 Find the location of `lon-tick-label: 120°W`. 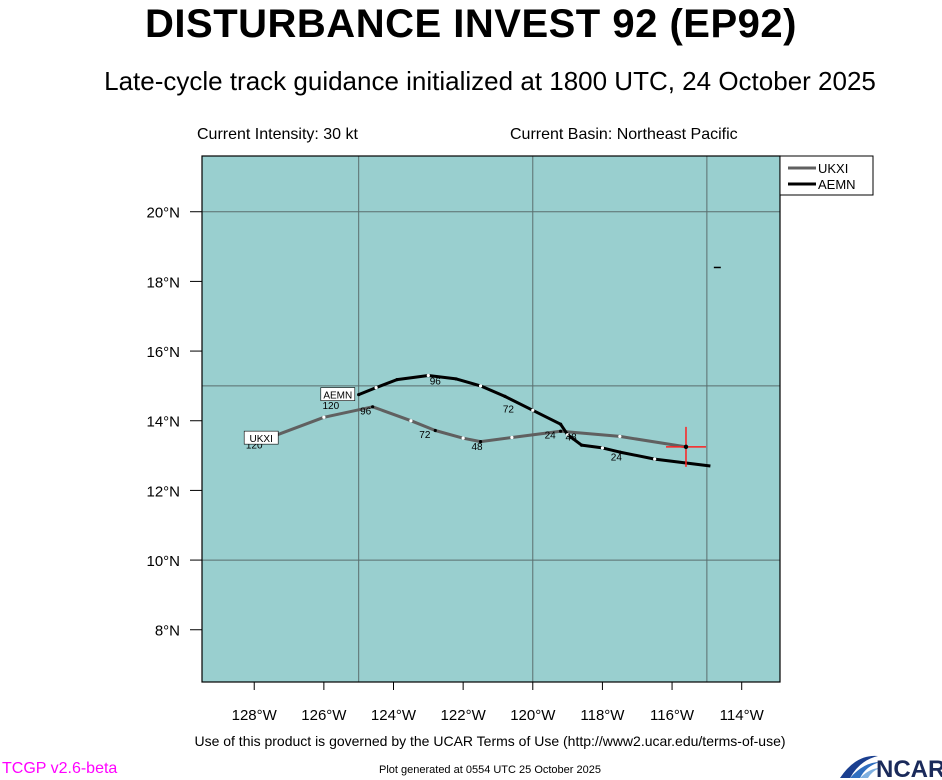

lon-tick-label: 120°W is located at coordinates (533, 715).